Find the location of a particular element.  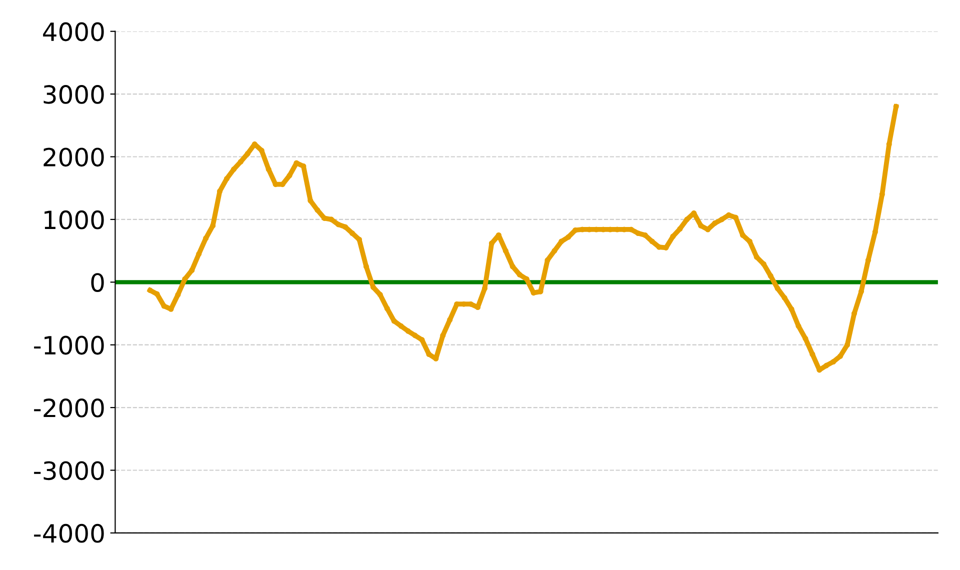

y-tick-label: 4000 is located at coordinates (73, 32).